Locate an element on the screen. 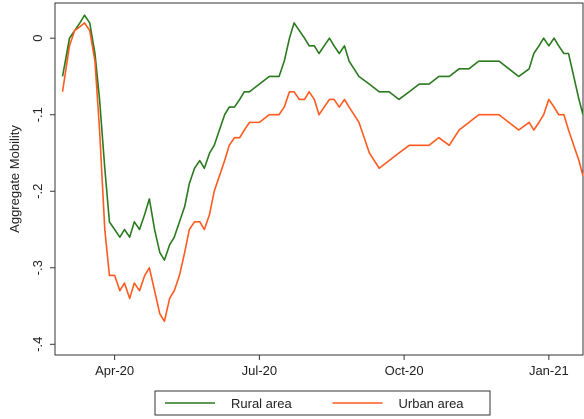 The image size is (584, 419). y-tick-label: -.1 is located at coordinates (37, 114).